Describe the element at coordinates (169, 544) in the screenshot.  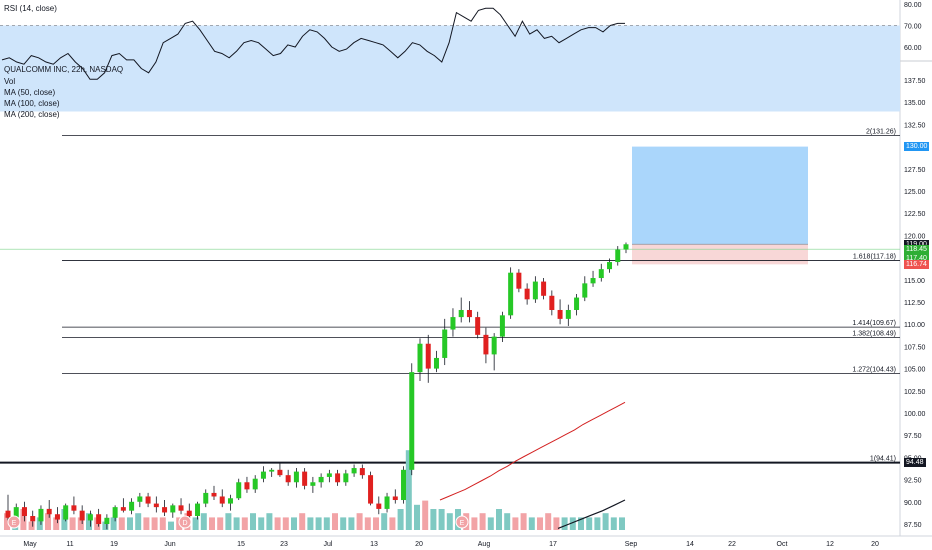
I see `time-axis-label: Jun` at that location.